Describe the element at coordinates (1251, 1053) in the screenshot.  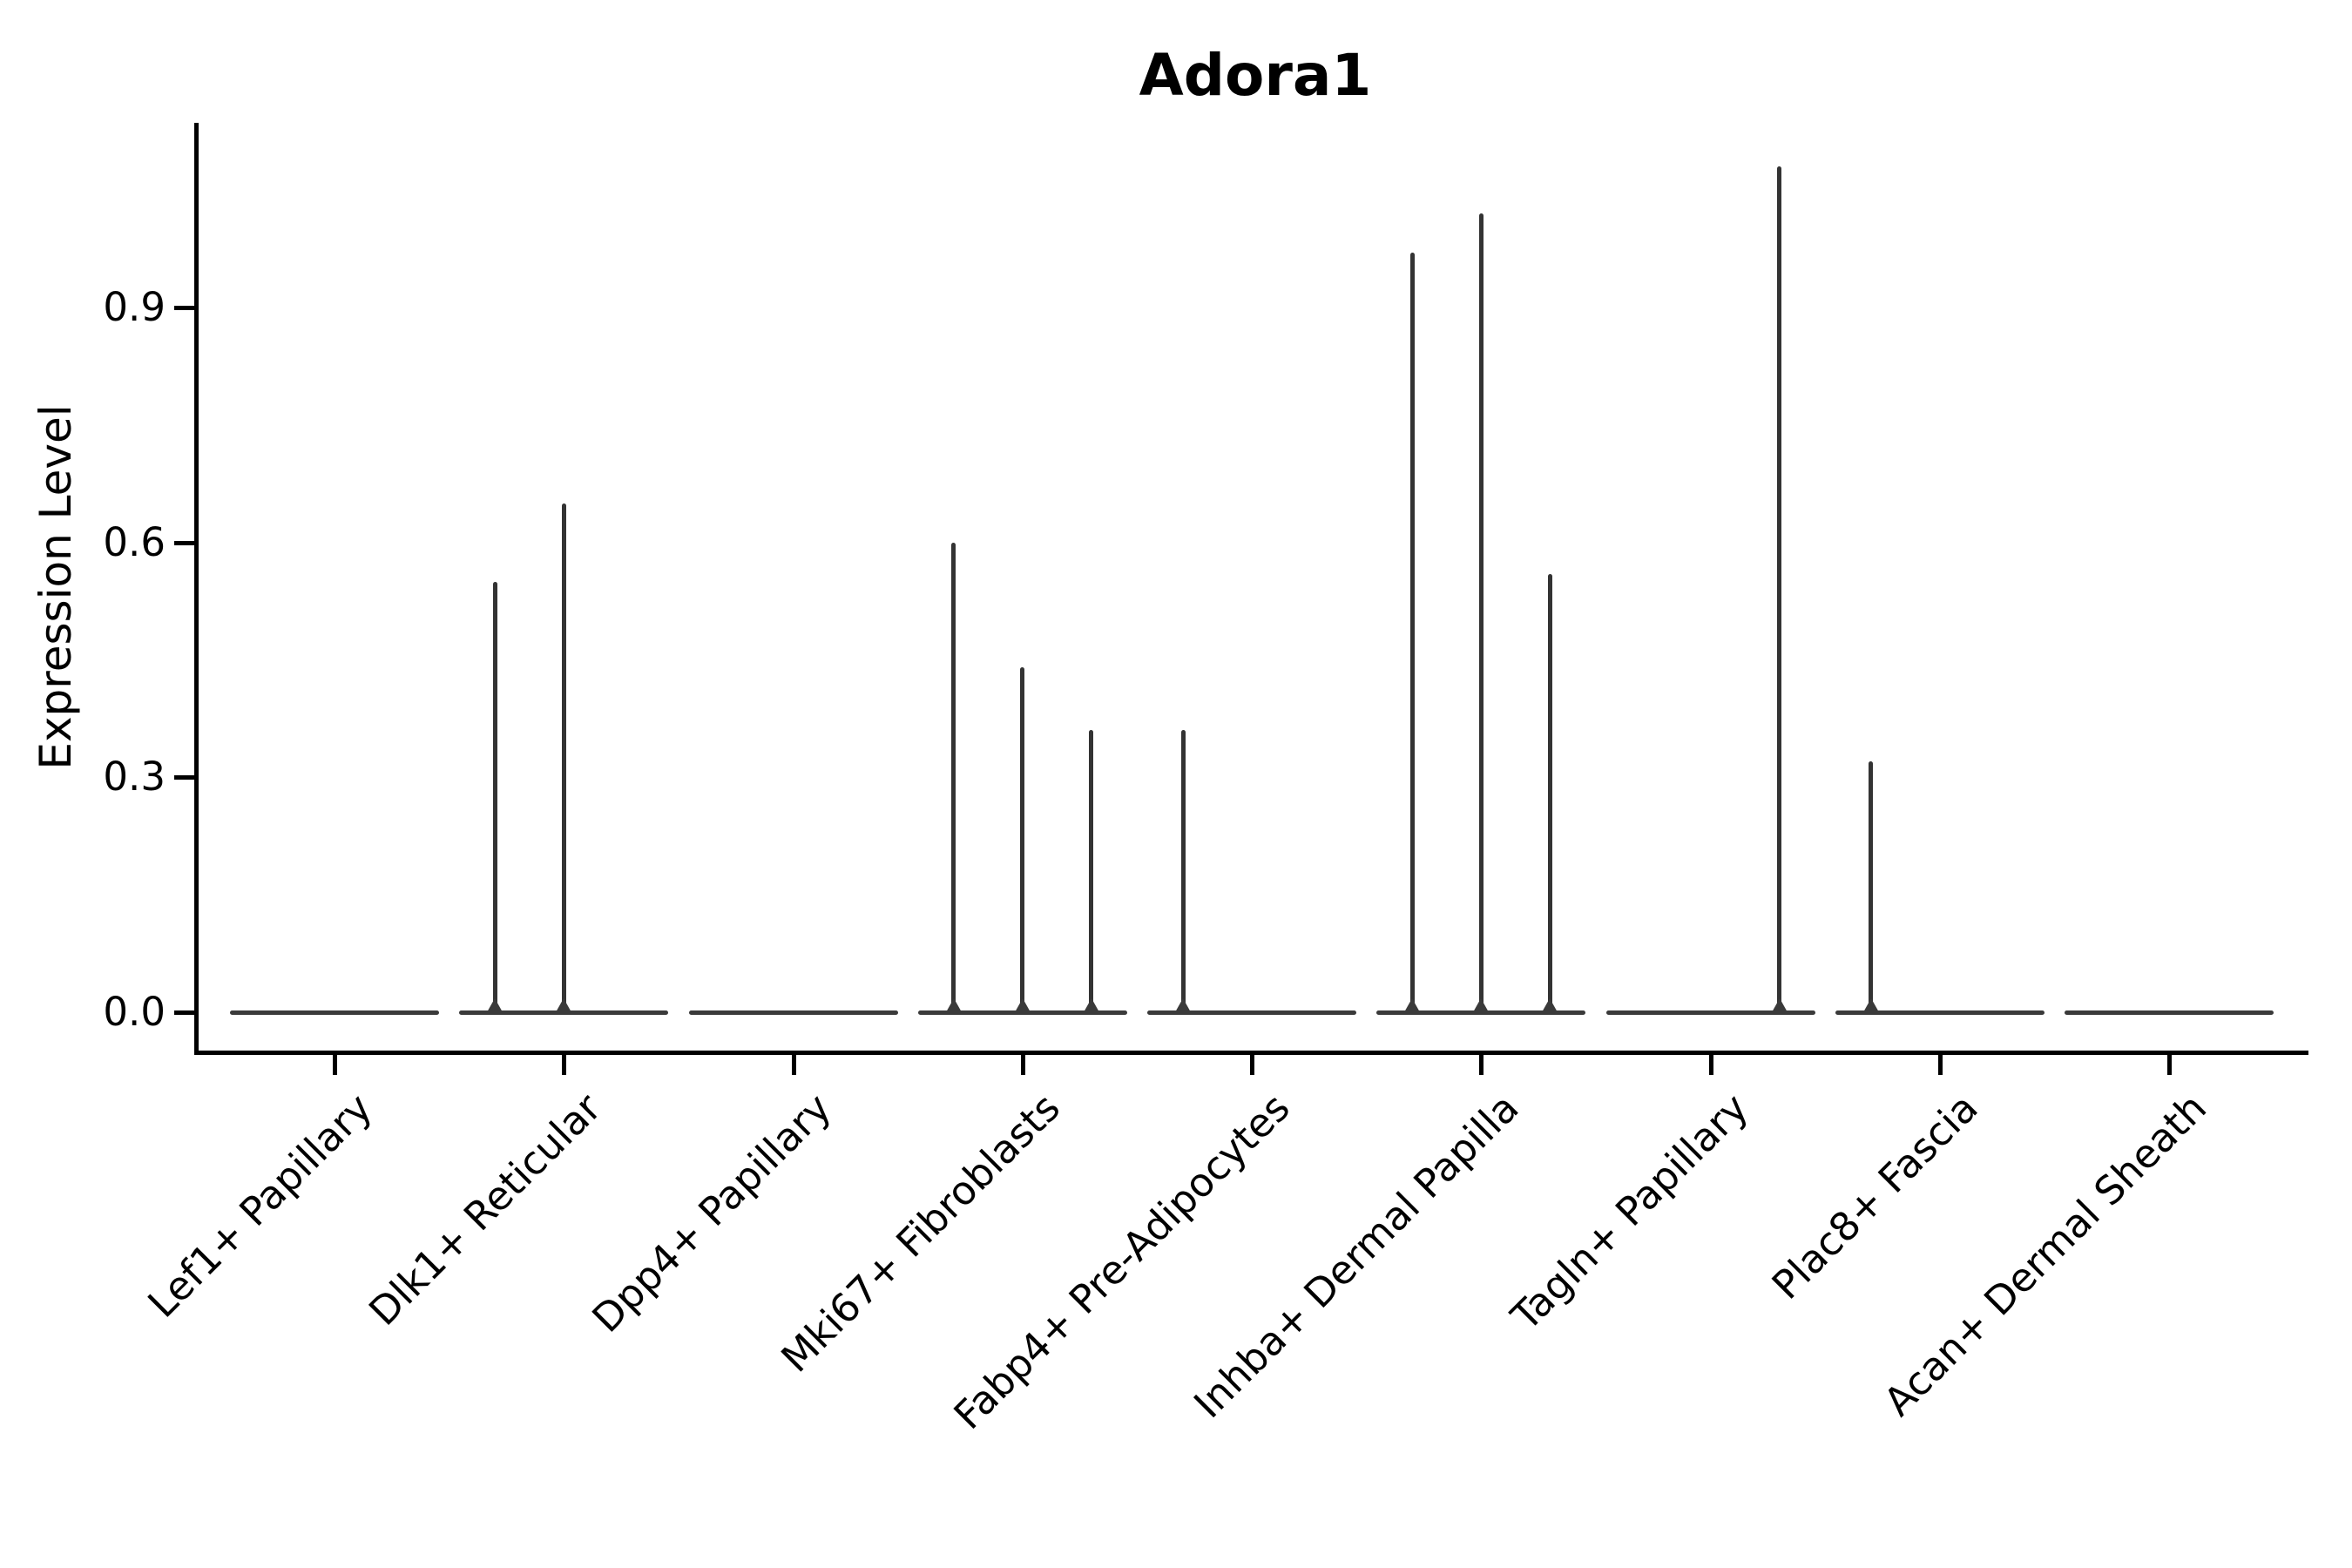
I see `x-axis-spine` at that location.